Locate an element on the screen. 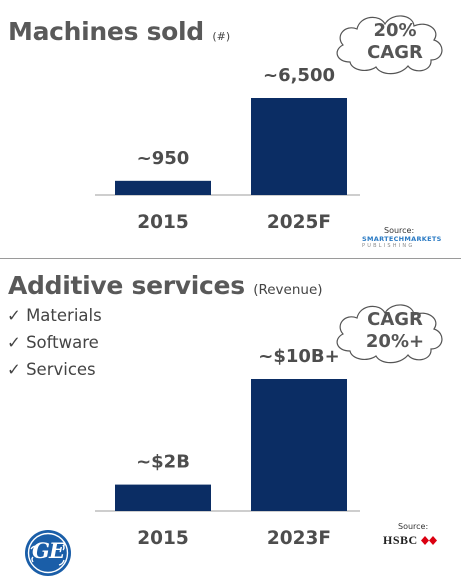  machines-sold-title: Machines sold (#) is located at coordinates (119, 31).